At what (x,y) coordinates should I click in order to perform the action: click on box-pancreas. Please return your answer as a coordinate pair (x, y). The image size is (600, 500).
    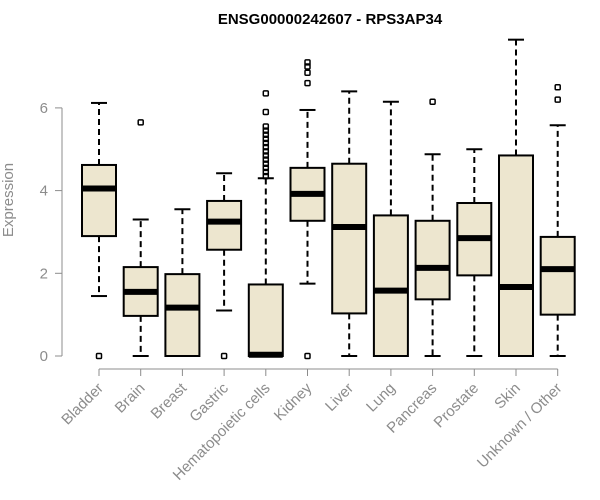
    Looking at the image, I should click on (432, 227).